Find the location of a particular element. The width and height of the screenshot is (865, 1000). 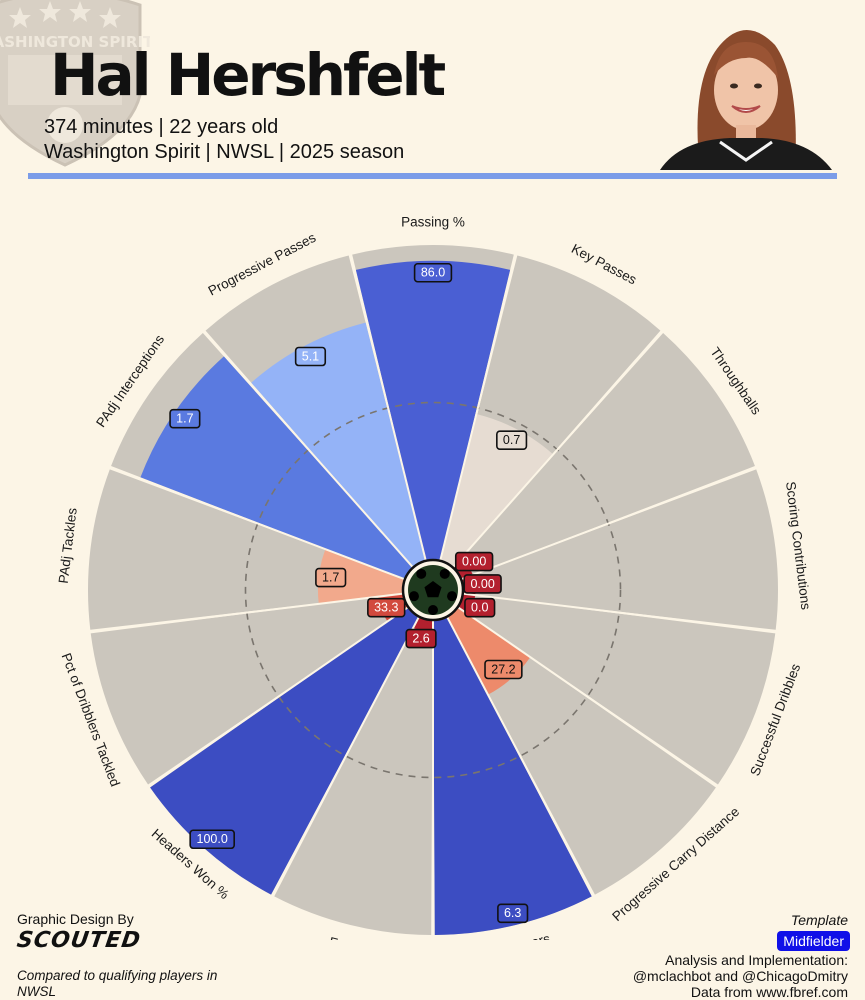

metric-label: PAdj Tackles is located at coordinates (68, 546).